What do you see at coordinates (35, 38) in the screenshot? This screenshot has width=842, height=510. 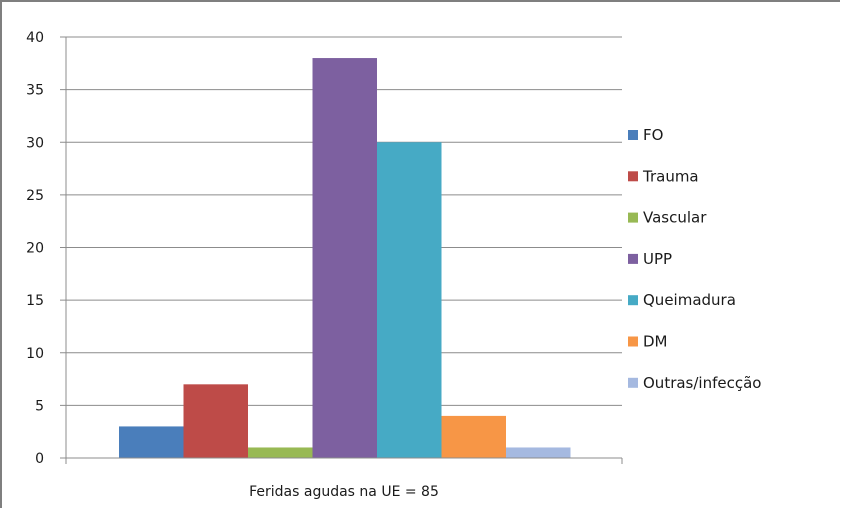 I see `y-tick-label: 40` at bounding box center [35, 38].